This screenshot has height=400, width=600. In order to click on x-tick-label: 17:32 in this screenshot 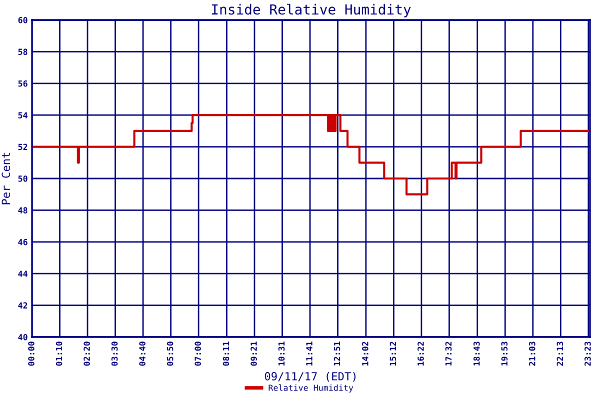, I will do `click(448, 354)`.